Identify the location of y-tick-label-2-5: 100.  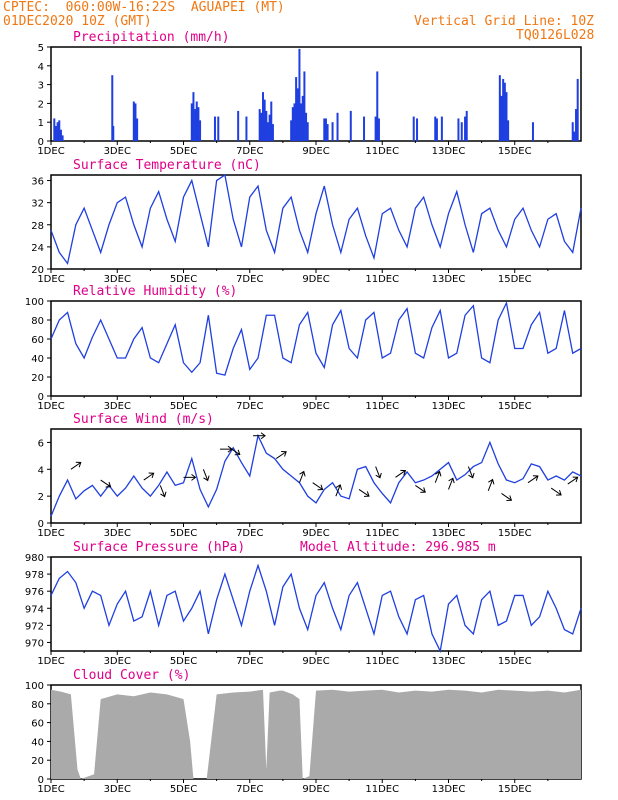
(34, 302).